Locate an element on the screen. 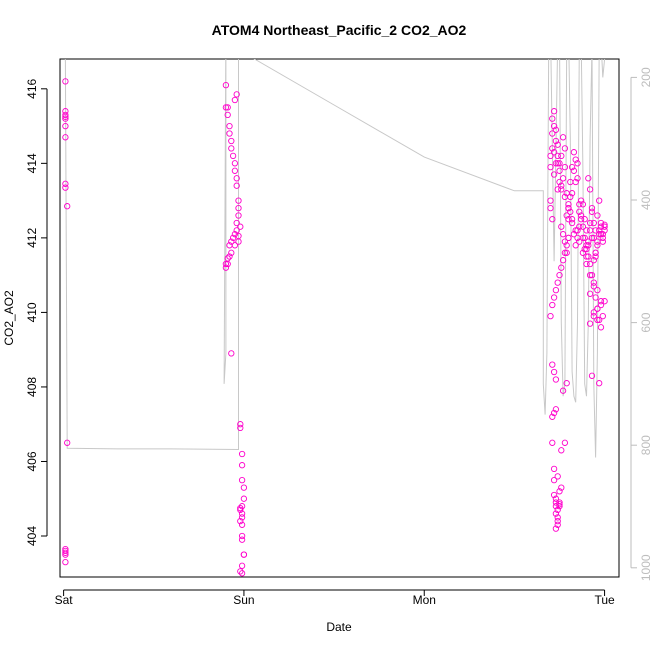 This screenshot has height=650, width=650. x-tick-label: Mon is located at coordinates (424, 600).